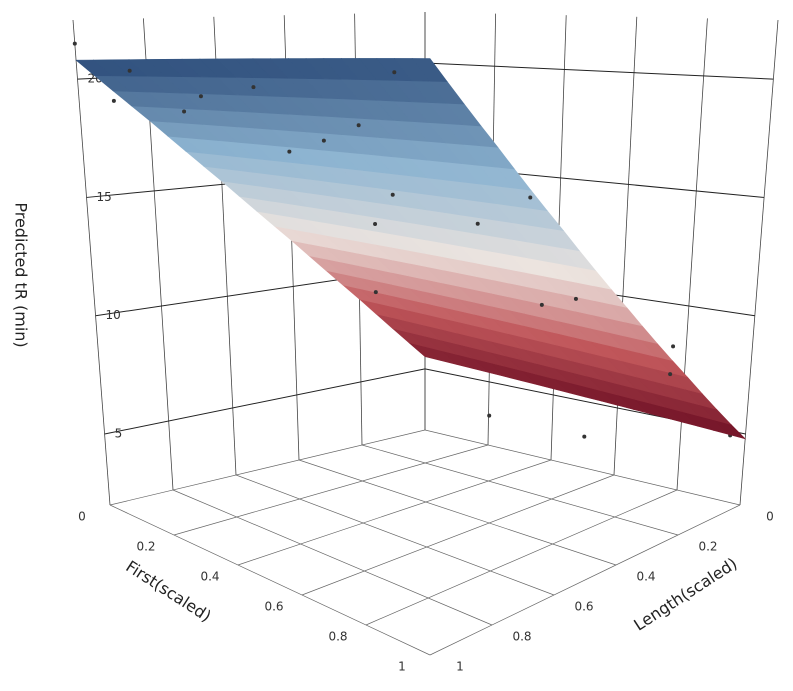 The width and height of the screenshot is (793, 691). Describe the element at coordinates (402, 667) in the screenshot. I see `x-tick-label: 1` at that location.